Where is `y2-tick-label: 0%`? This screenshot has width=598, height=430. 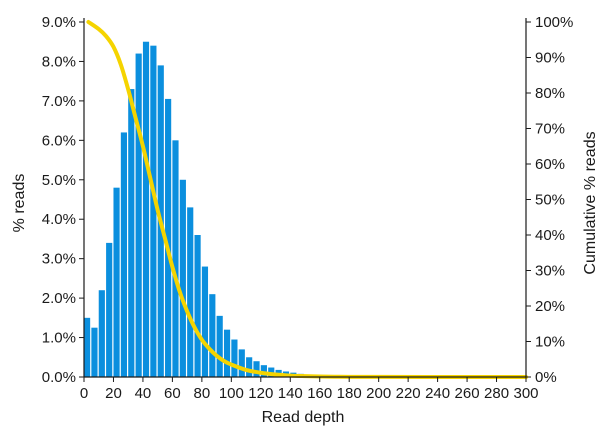 y2-tick-label: 0% is located at coordinates (546, 377).